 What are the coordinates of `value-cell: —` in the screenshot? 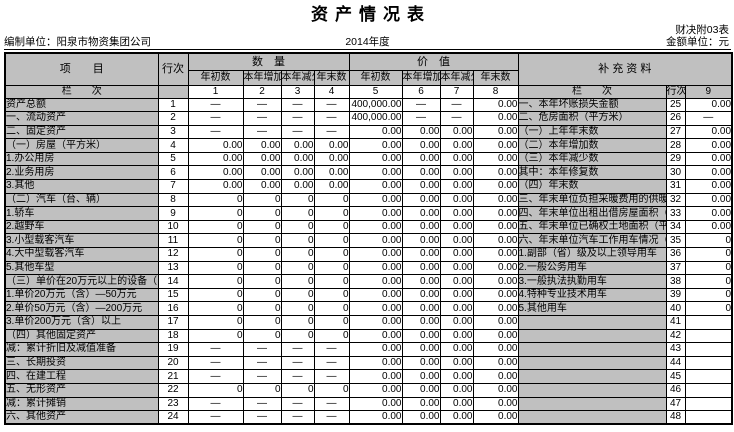 It's located at (456, 118).